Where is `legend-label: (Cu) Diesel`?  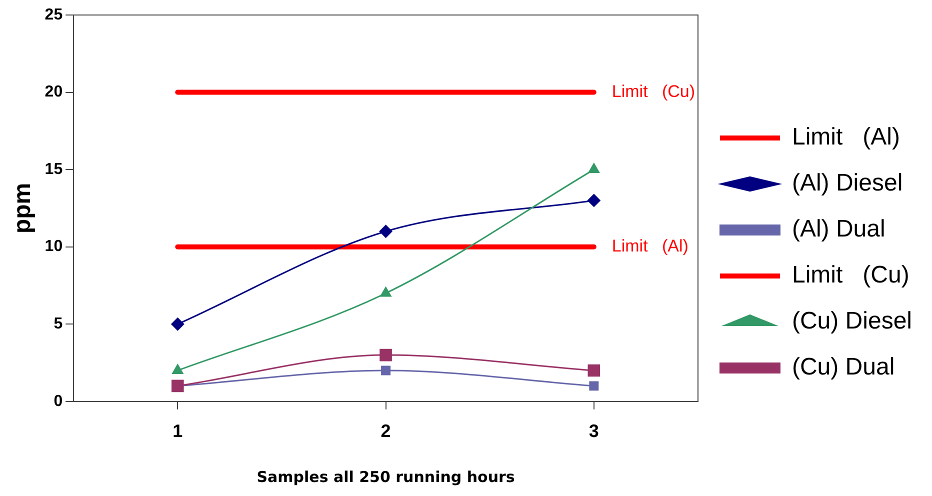
legend-label: (Cu) Diesel is located at coordinates (852, 321).